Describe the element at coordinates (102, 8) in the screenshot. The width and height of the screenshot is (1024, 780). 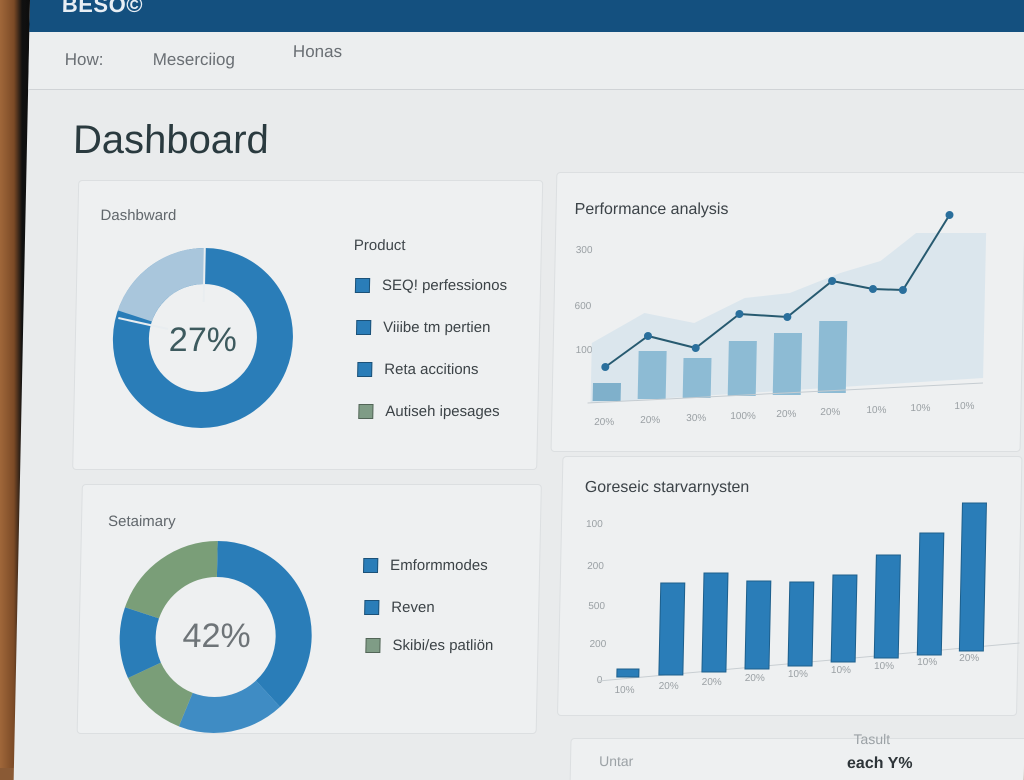
I see `brand-logo: BESO©` at that location.